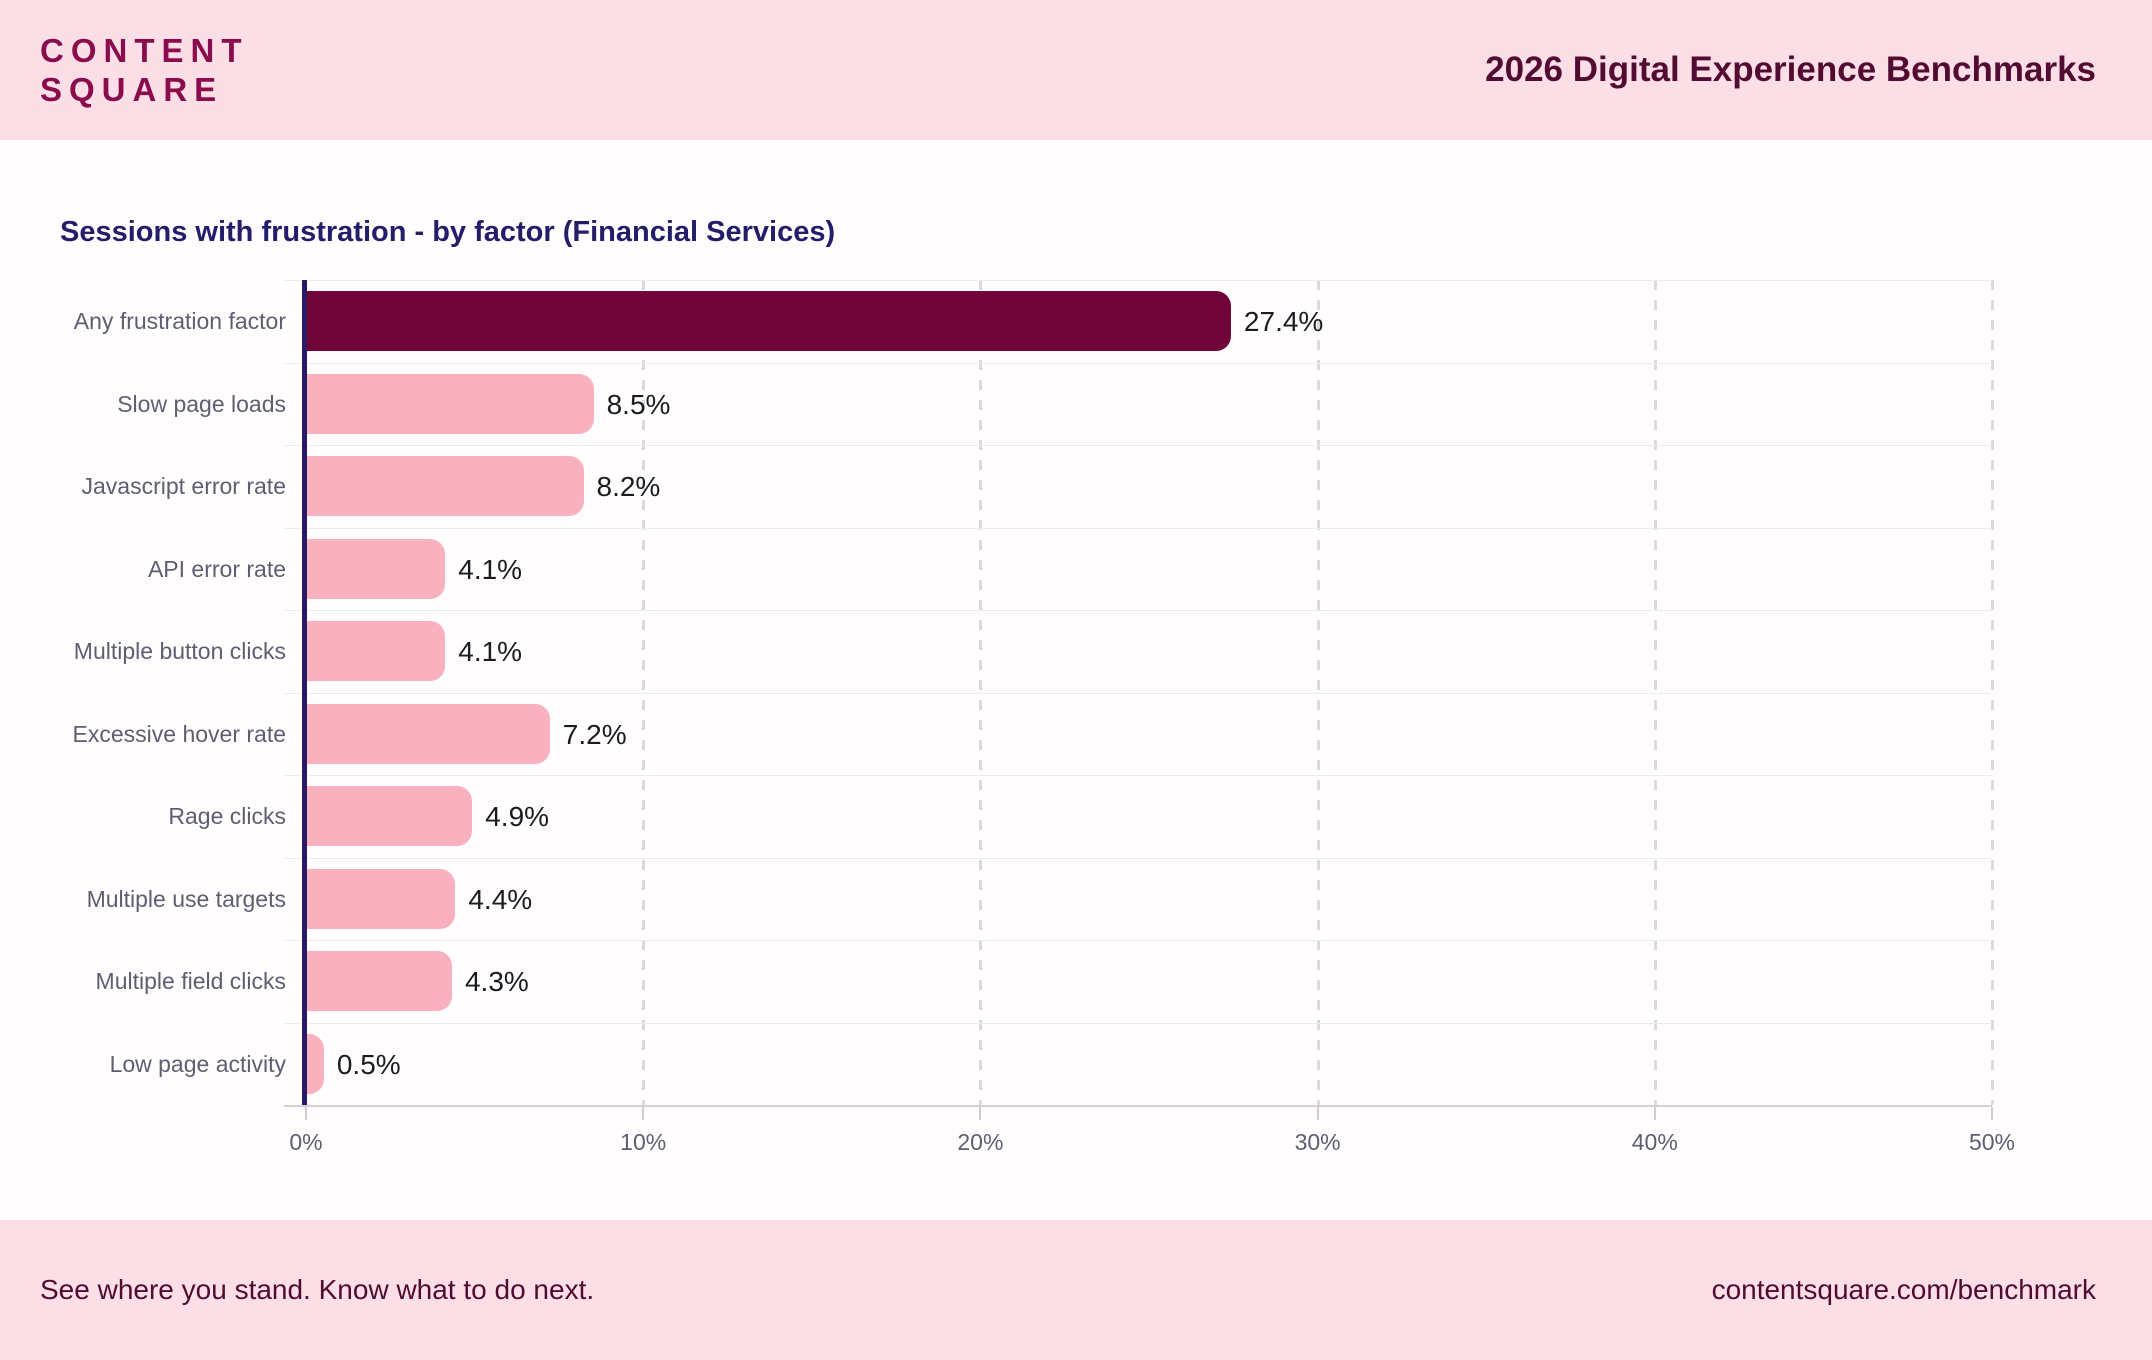 The width and height of the screenshot is (2152, 1360). I want to click on category-label: Multiple button clicks, so click(179, 651).